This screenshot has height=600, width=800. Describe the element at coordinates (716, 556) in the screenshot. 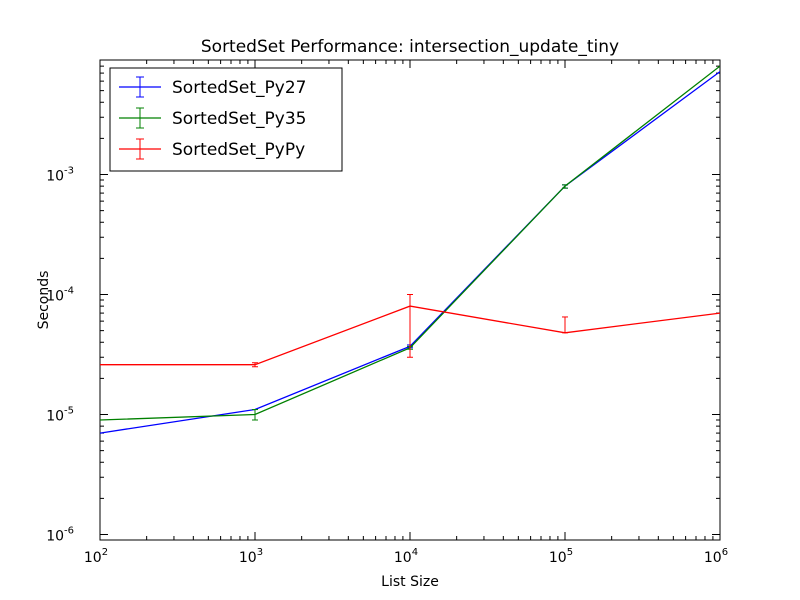

I see `x-tick-label: 10⁶` at that location.